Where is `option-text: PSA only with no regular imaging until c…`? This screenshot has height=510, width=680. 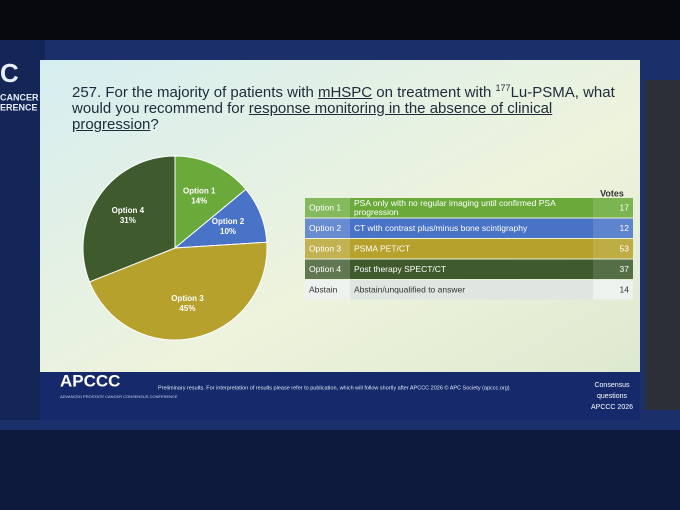
option-text: PSA only with no regular imaging until c… is located at coordinates (455, 207).